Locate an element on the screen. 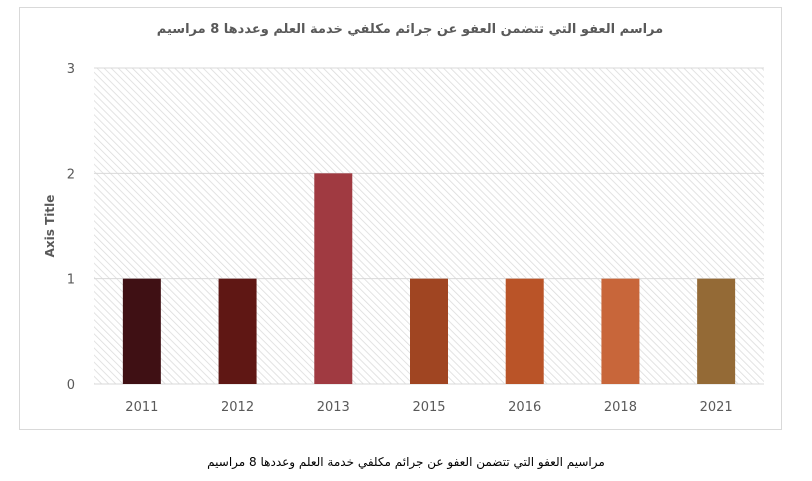  y-tick-label: 2 is located at coordinates (71, 174).